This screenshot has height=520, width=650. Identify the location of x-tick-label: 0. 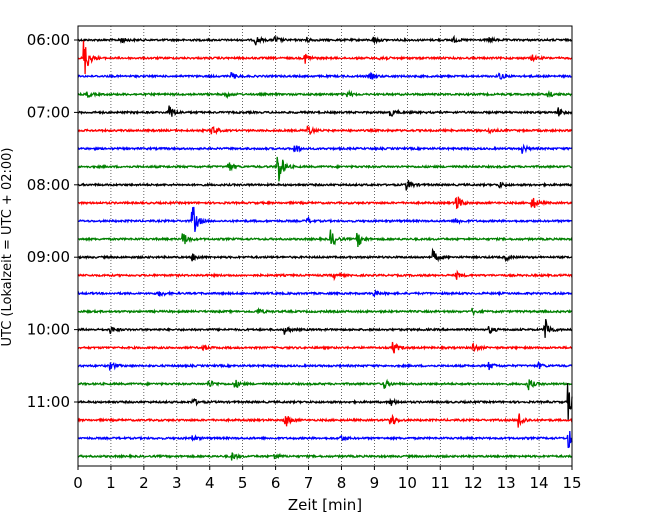
(78, 483).